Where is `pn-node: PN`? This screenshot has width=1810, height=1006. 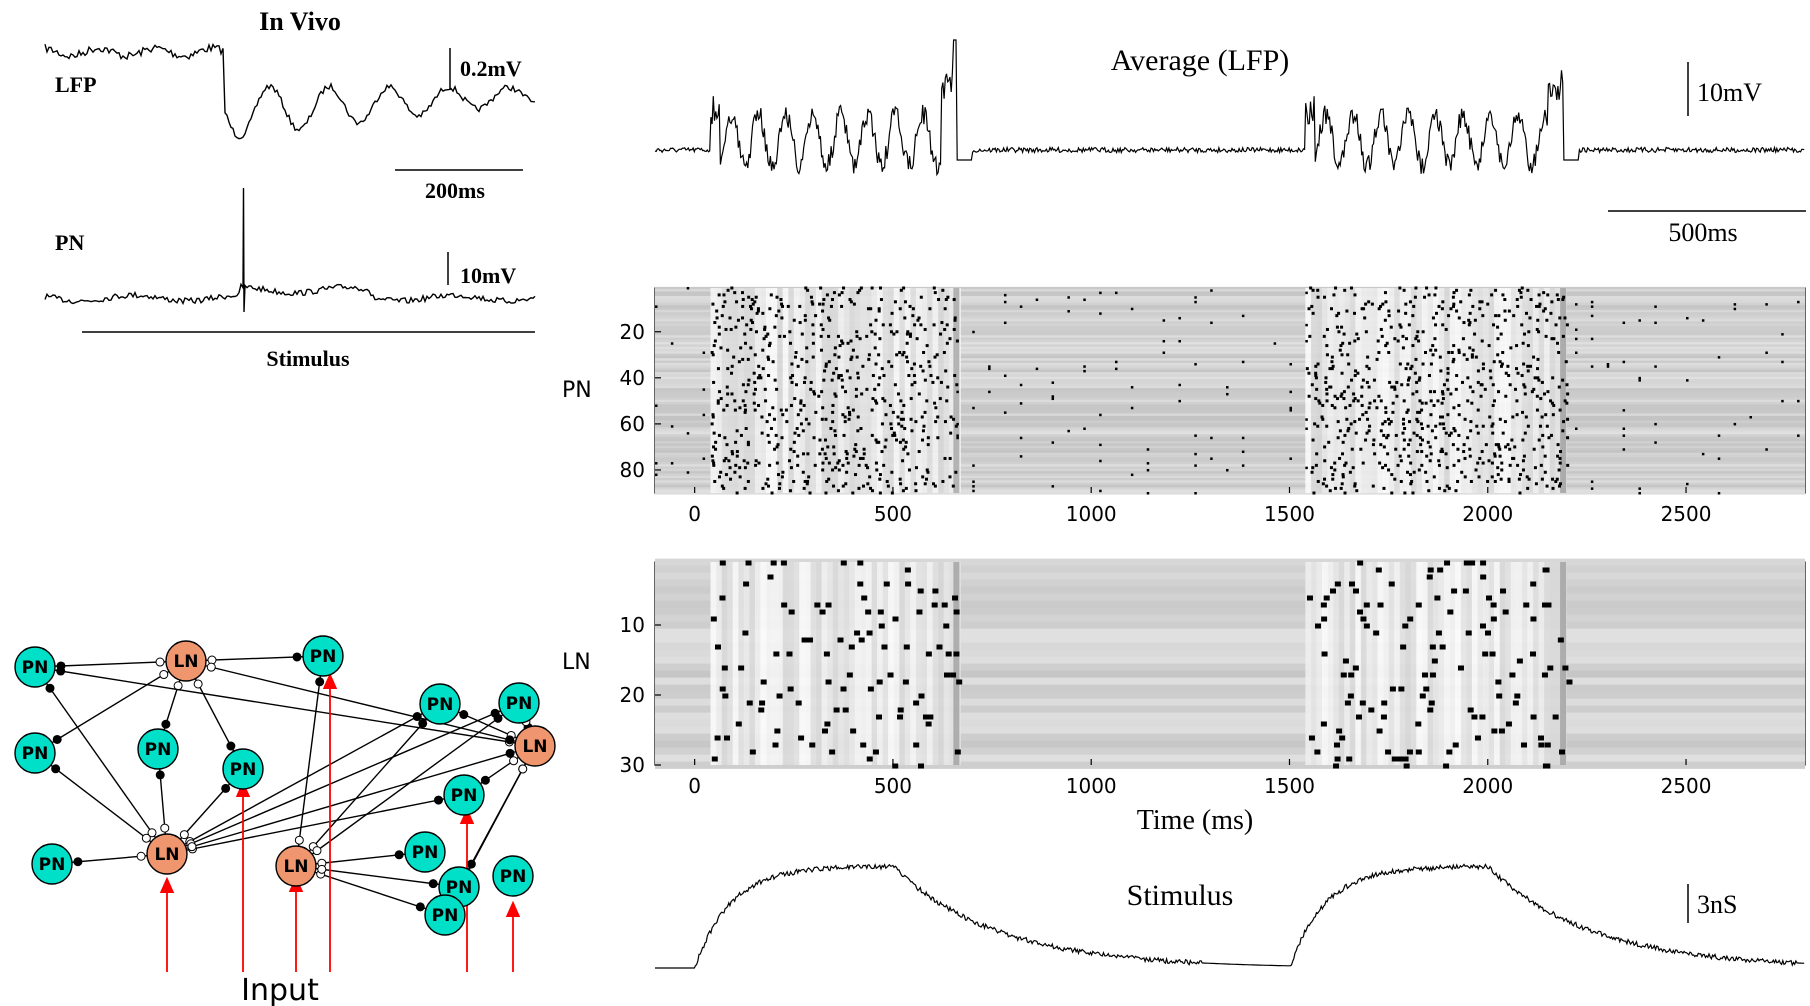
pn-node: PN is located at coordinates (243, 769).